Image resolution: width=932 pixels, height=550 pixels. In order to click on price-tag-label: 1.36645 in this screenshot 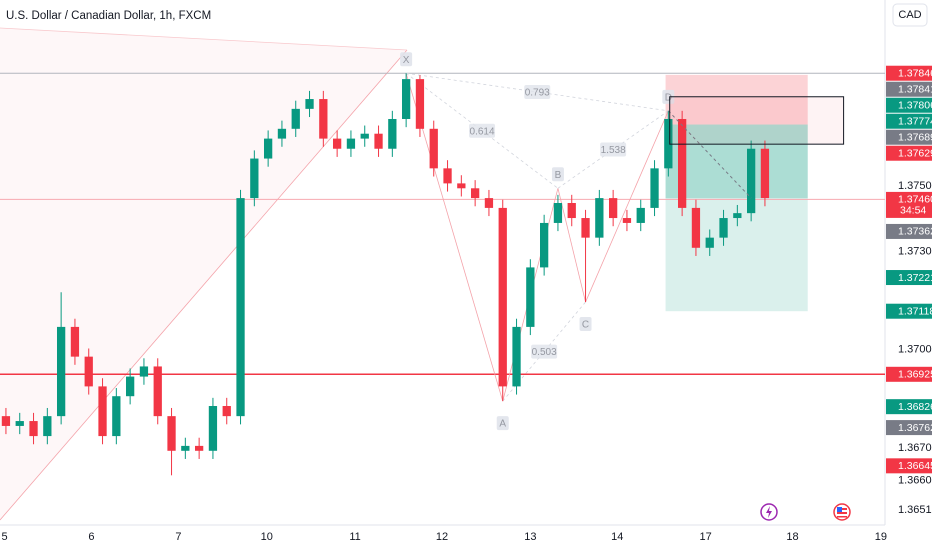, I will do `click(915, 466)`.